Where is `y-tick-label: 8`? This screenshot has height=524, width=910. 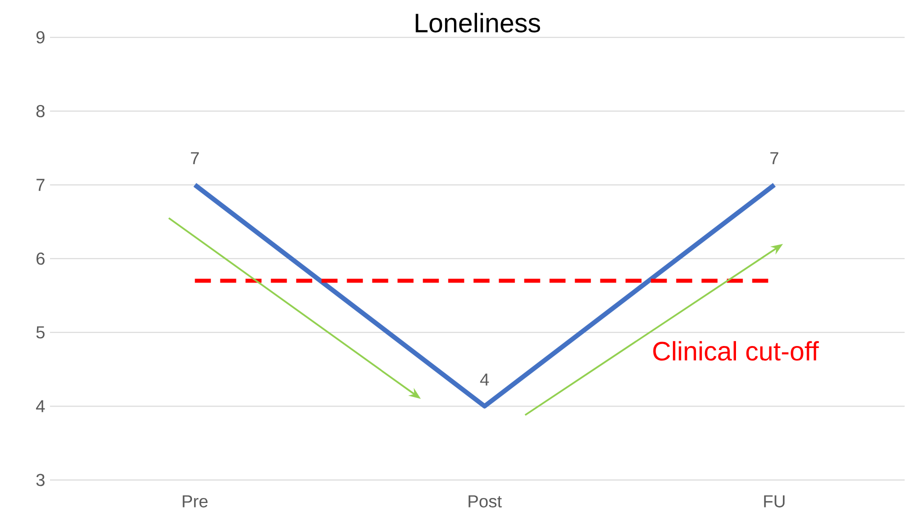
y-tick-label: 8 is located at coordinates (40, 111).